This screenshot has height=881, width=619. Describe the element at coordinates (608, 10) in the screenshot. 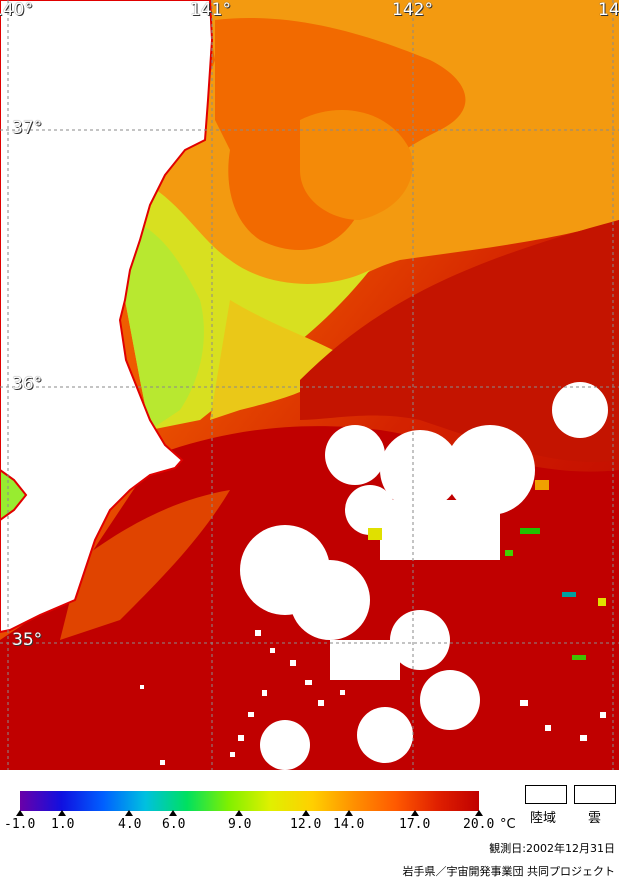

I see `longitude-label-143: 14` at that location.